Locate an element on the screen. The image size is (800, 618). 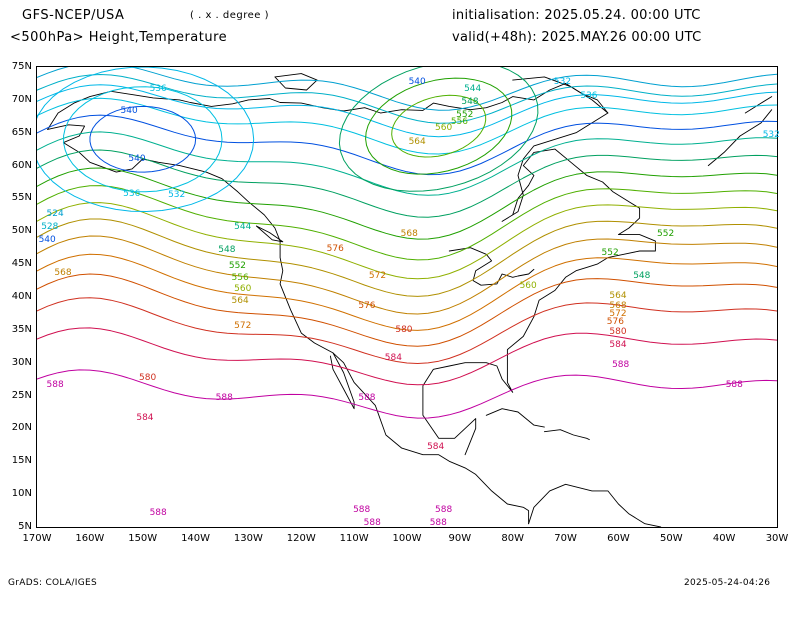
lon-tick-130W: 130W is located at coordinates (248, 538).